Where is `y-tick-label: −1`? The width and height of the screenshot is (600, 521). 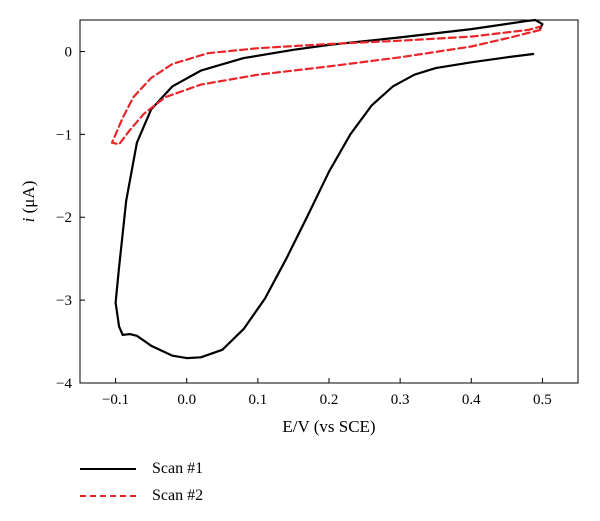 y-tick-label: −1 is located at coordinates (64, 135).